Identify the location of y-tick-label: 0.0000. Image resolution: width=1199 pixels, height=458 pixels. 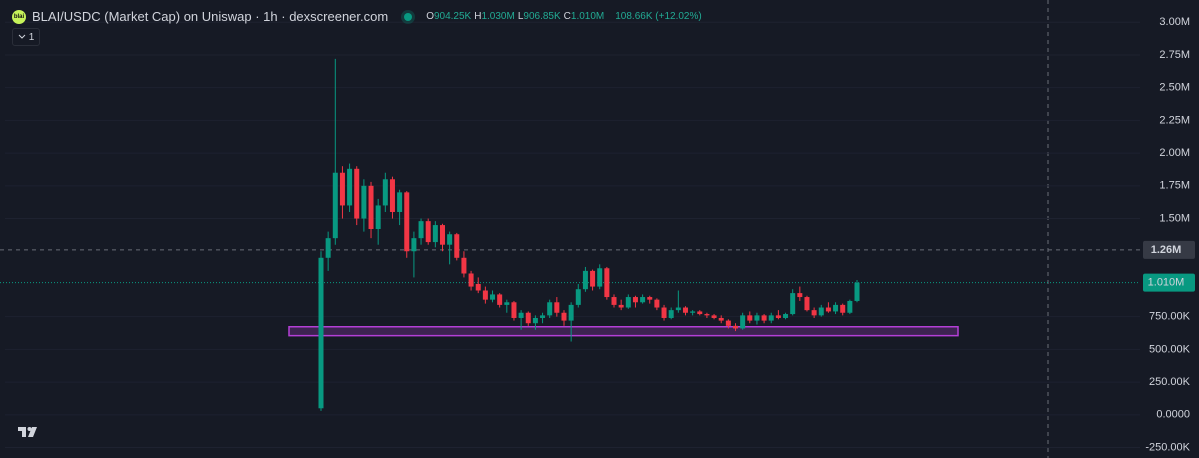
(1173, 415).